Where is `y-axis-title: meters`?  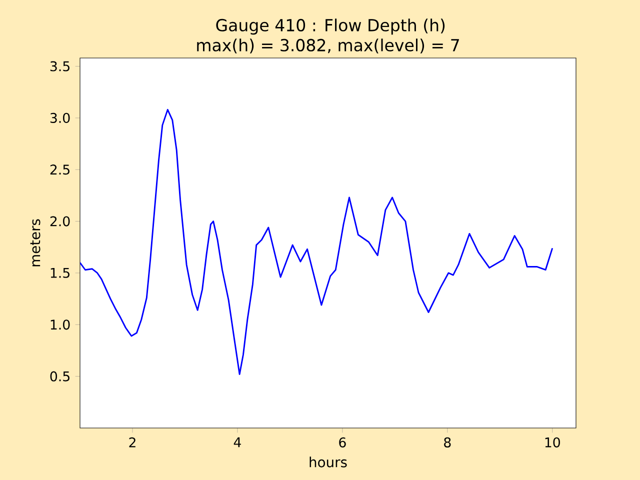 y-axis-title: meters is located at coordinates (35, 242).